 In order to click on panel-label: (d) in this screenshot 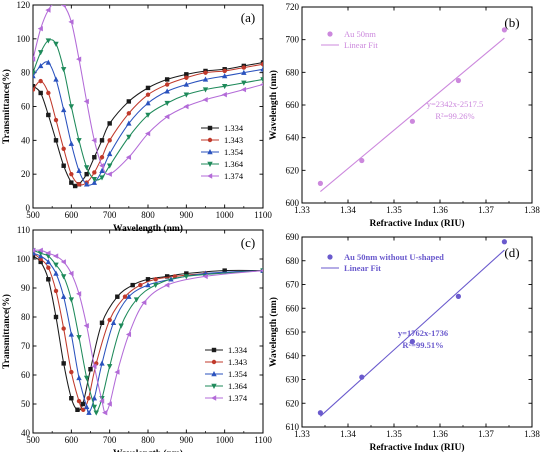, I will do `click(511, 252)`.